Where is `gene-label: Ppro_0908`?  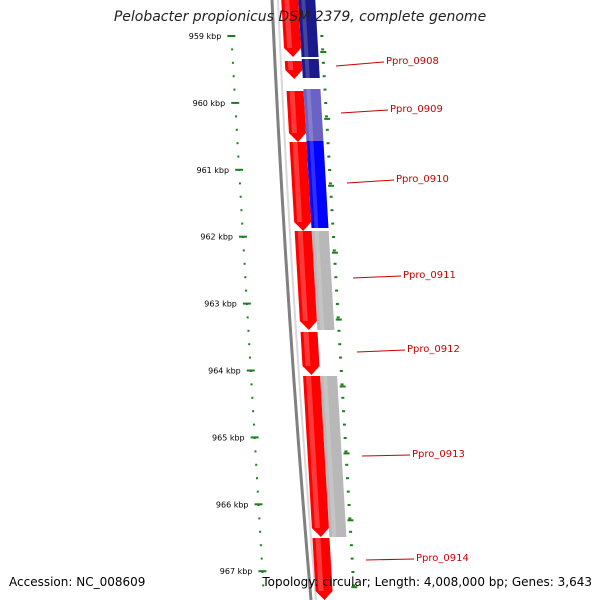
gene-label: Ppro_0908 is located at coordinates (412, 61).